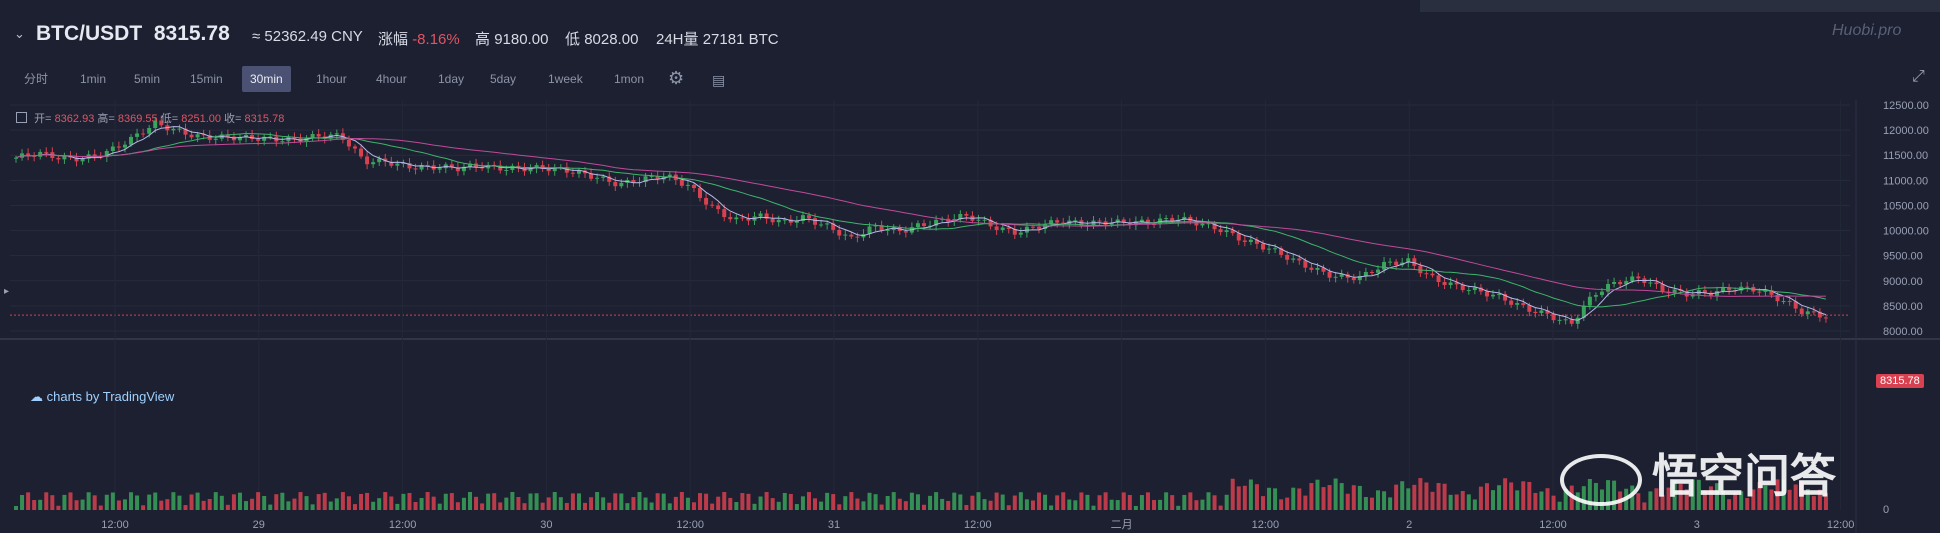  Describe the element at coordinates (565, 79) in the screenshot. I see `tab-timeframe-1week: 1week` at that location.